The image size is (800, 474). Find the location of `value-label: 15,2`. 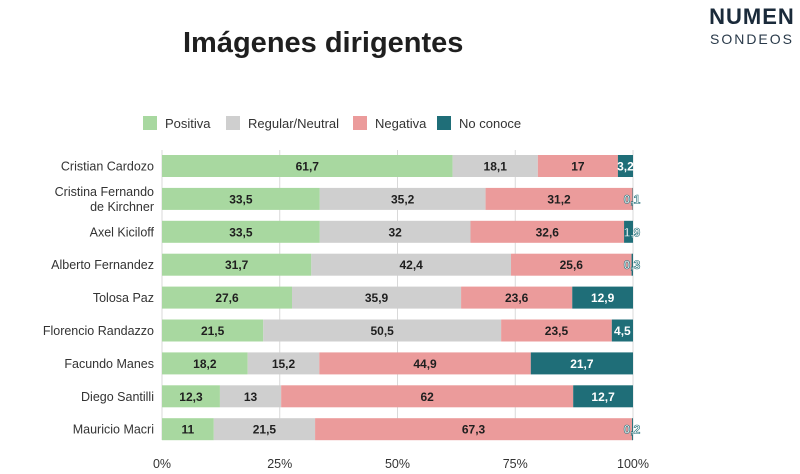

value-label: 15,2 is located at coordinates (284, 364).